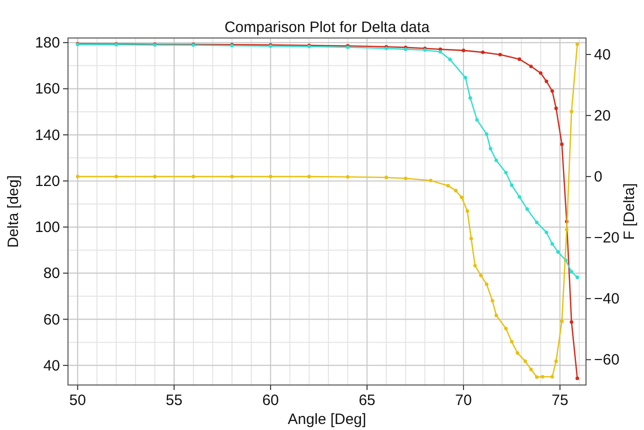 This screenshot has height=430, width=644. I want to click on x-tick-label: 55, so click(174, 400).